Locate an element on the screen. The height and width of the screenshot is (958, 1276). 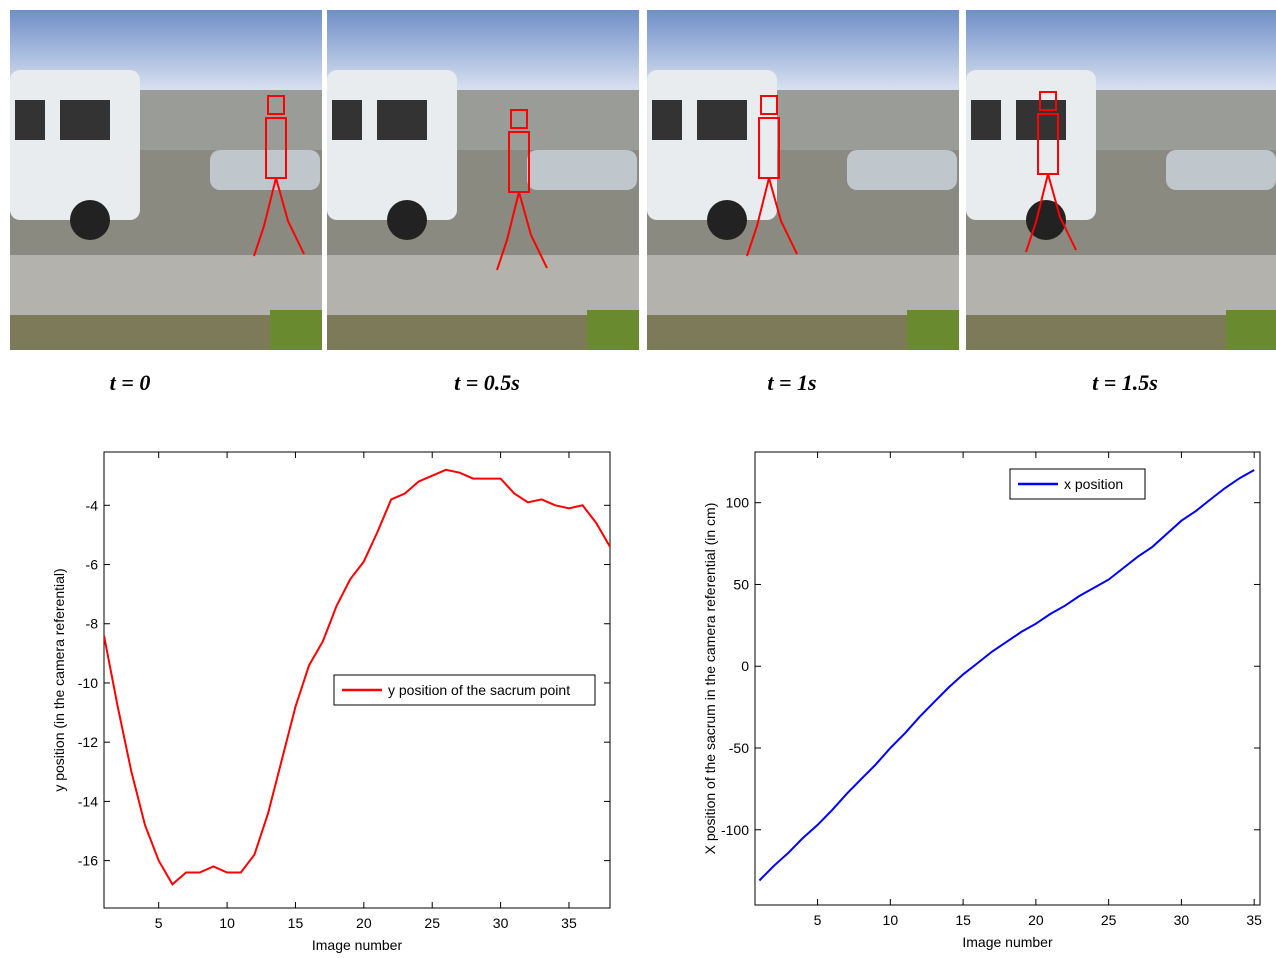
y-tick-label: -10 is located at coordinates (88, 683).